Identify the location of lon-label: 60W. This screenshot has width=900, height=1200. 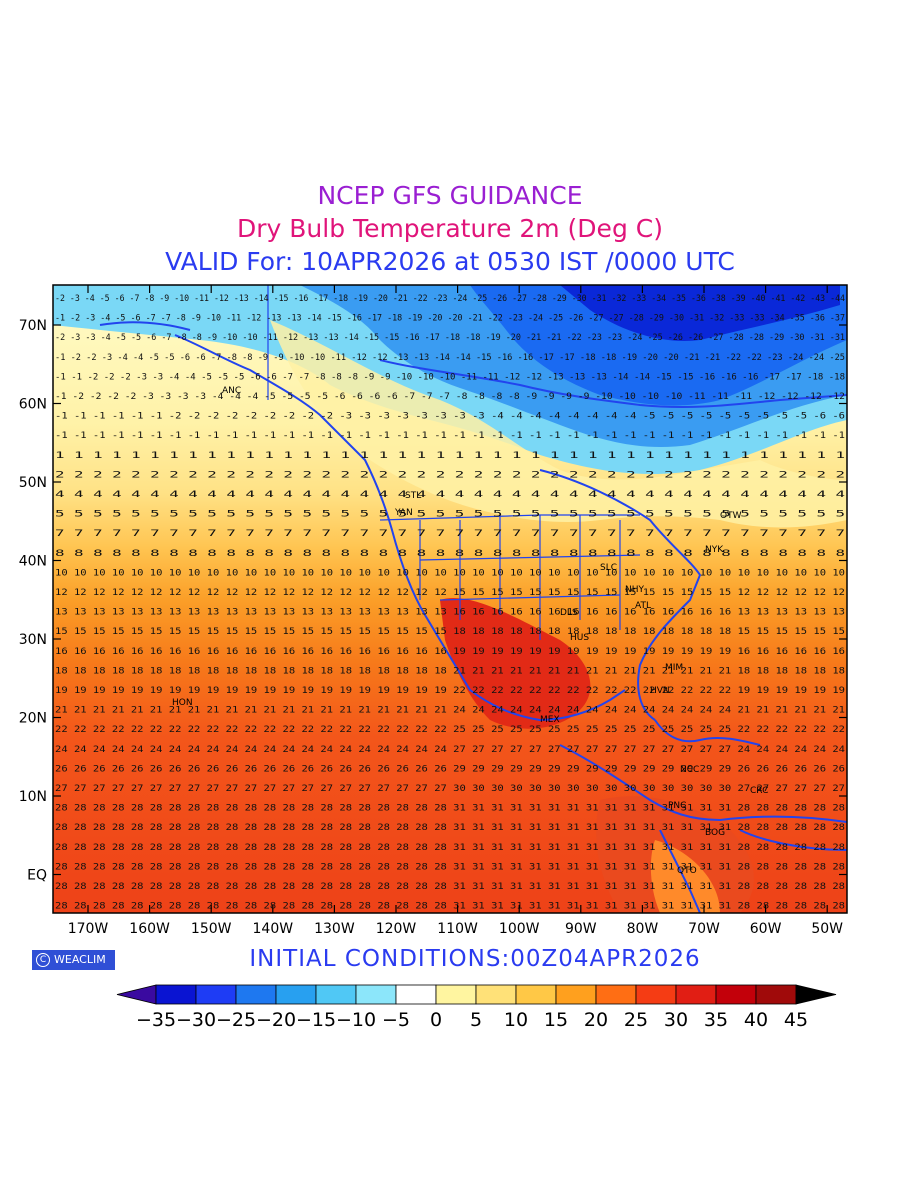
(766, 929).